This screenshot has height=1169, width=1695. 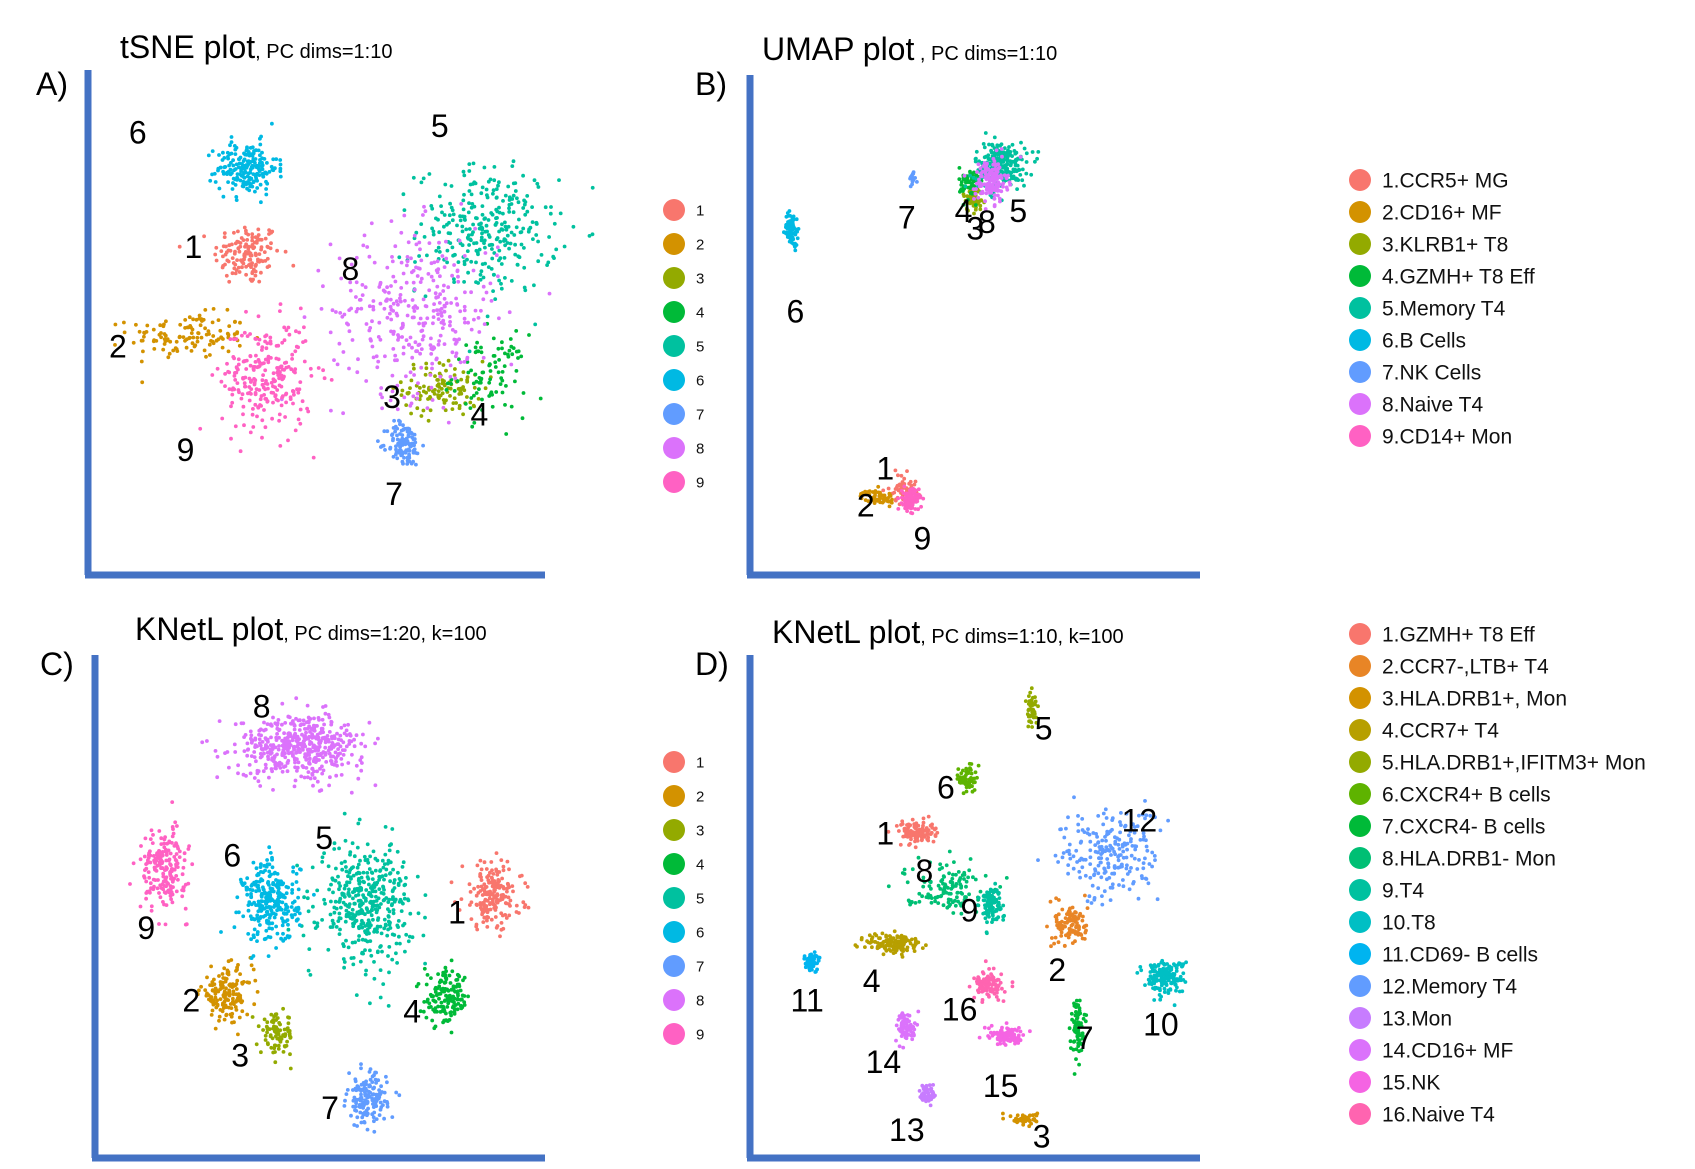 I want to click on chart-subtitle: , PC dims=1:10, so click(x=985, y=54).